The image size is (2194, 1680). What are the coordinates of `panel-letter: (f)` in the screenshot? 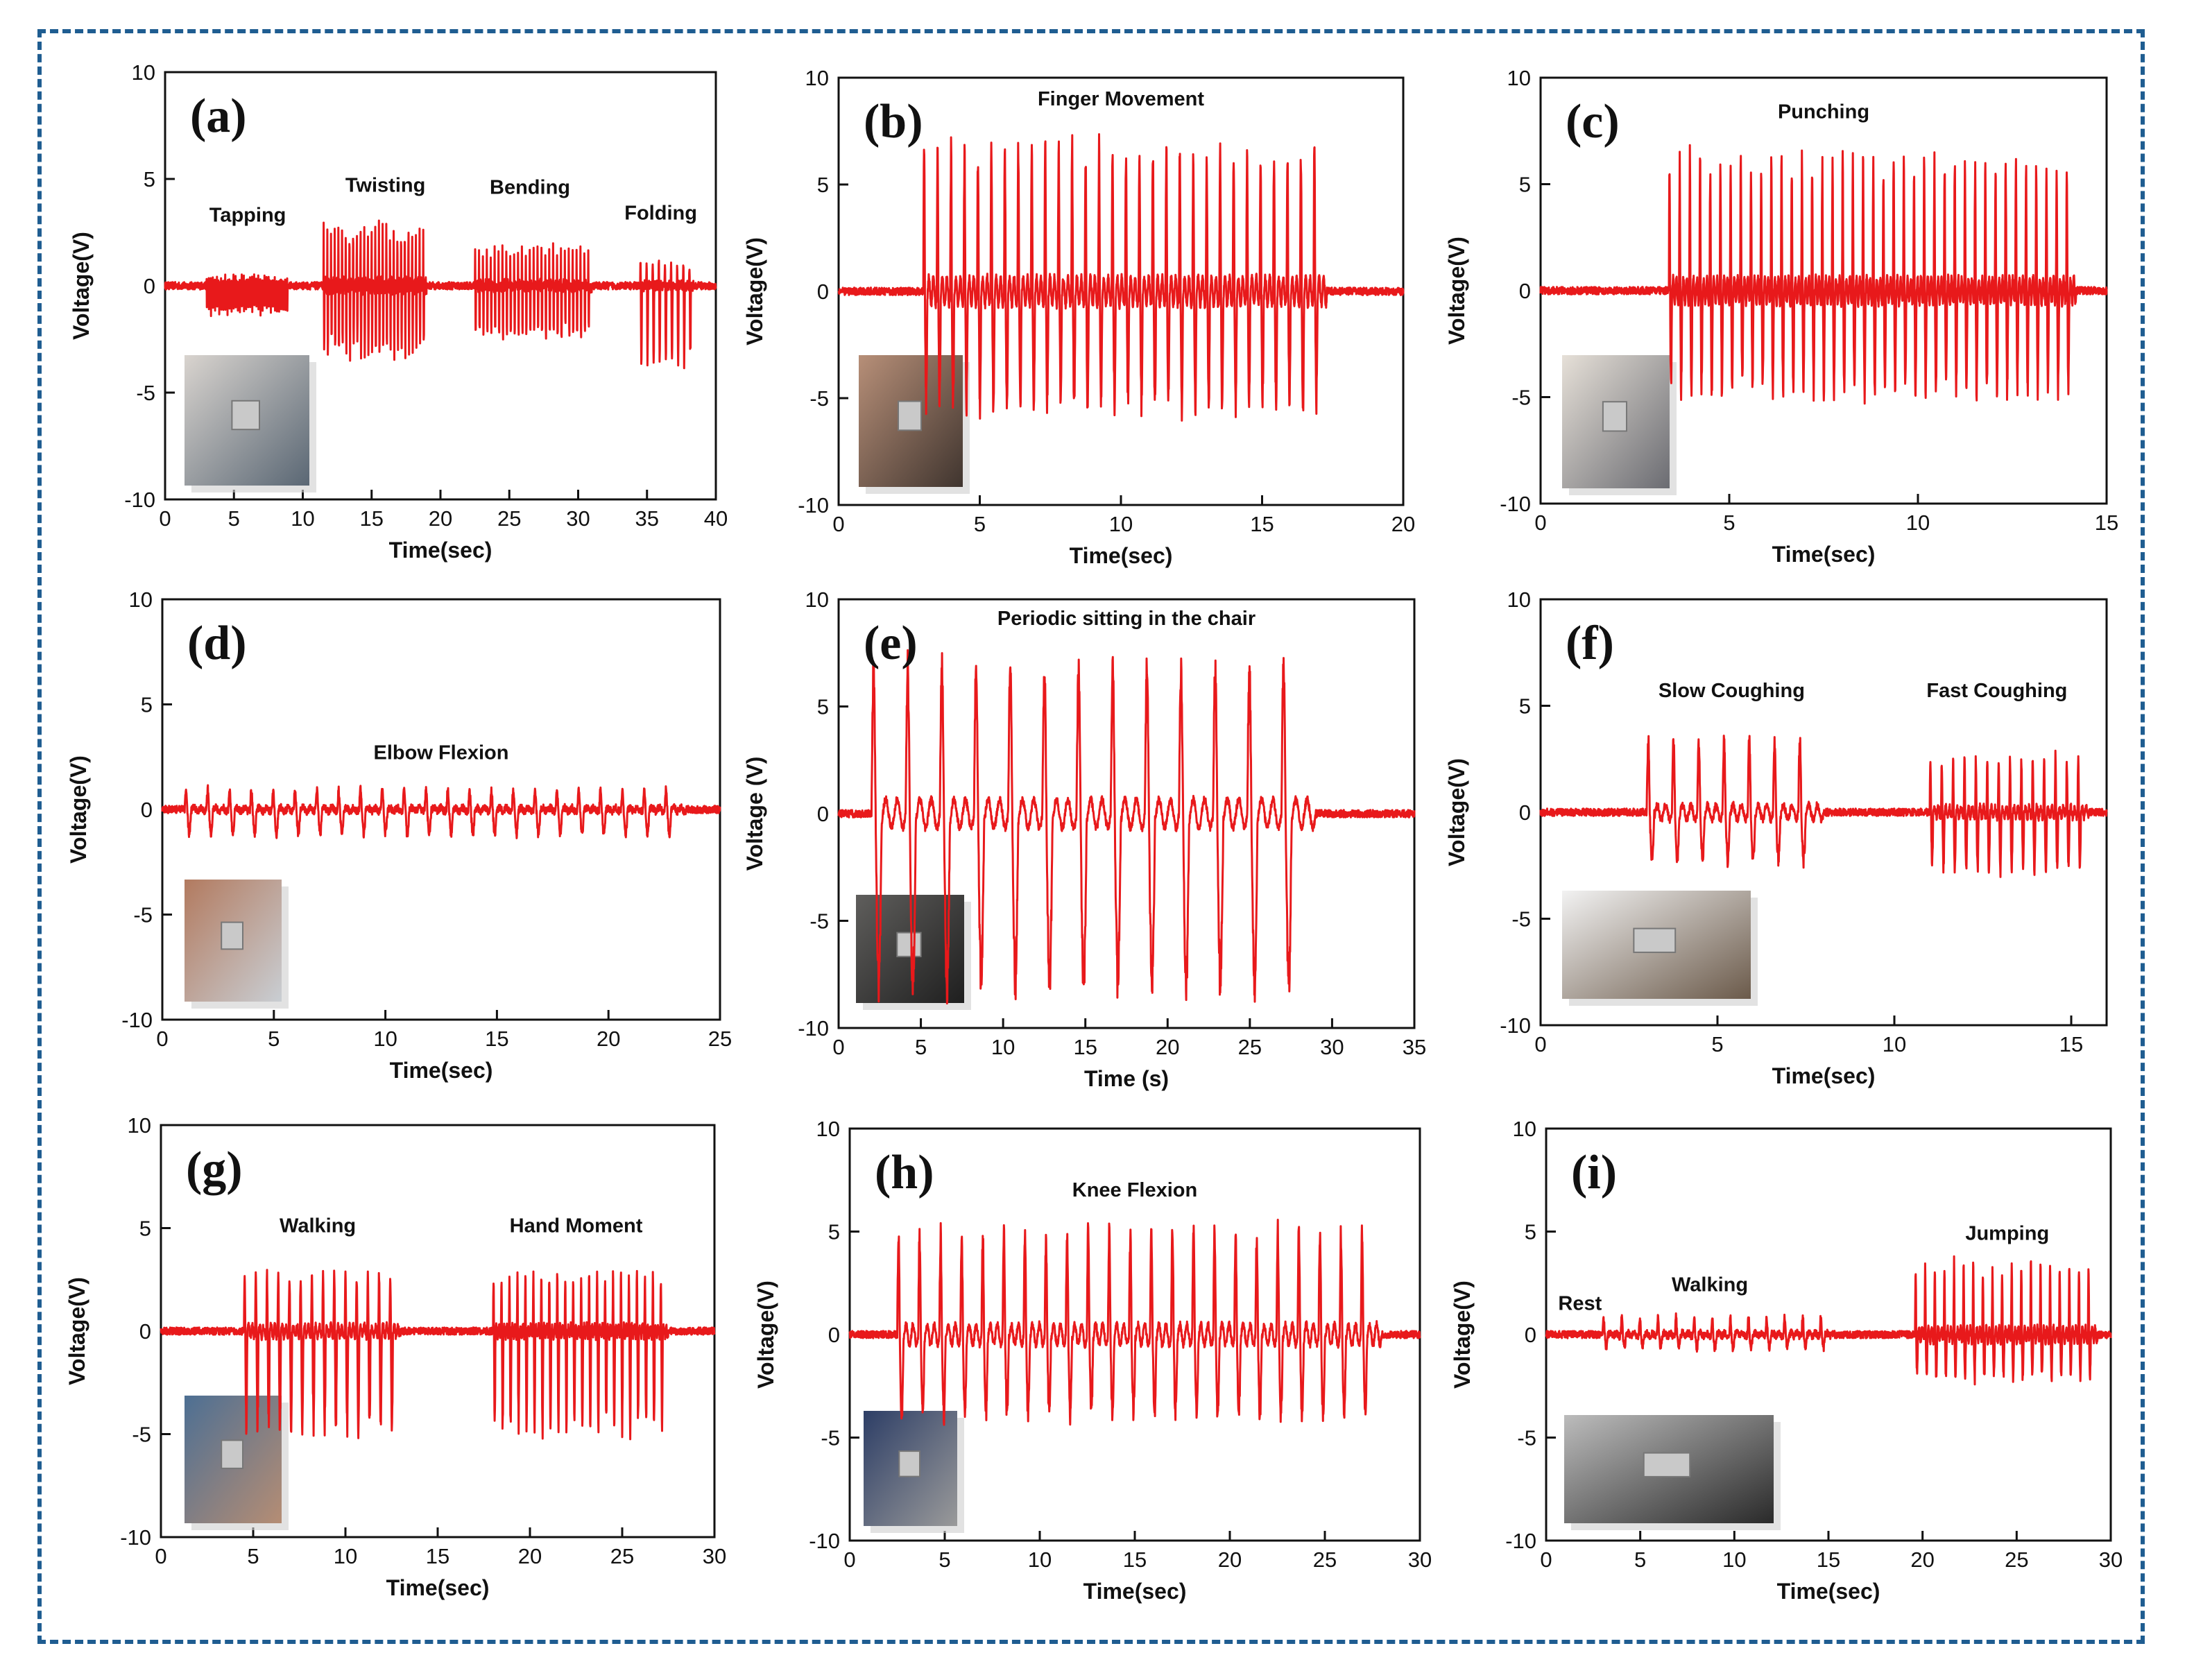 It's located at (1590, 643).